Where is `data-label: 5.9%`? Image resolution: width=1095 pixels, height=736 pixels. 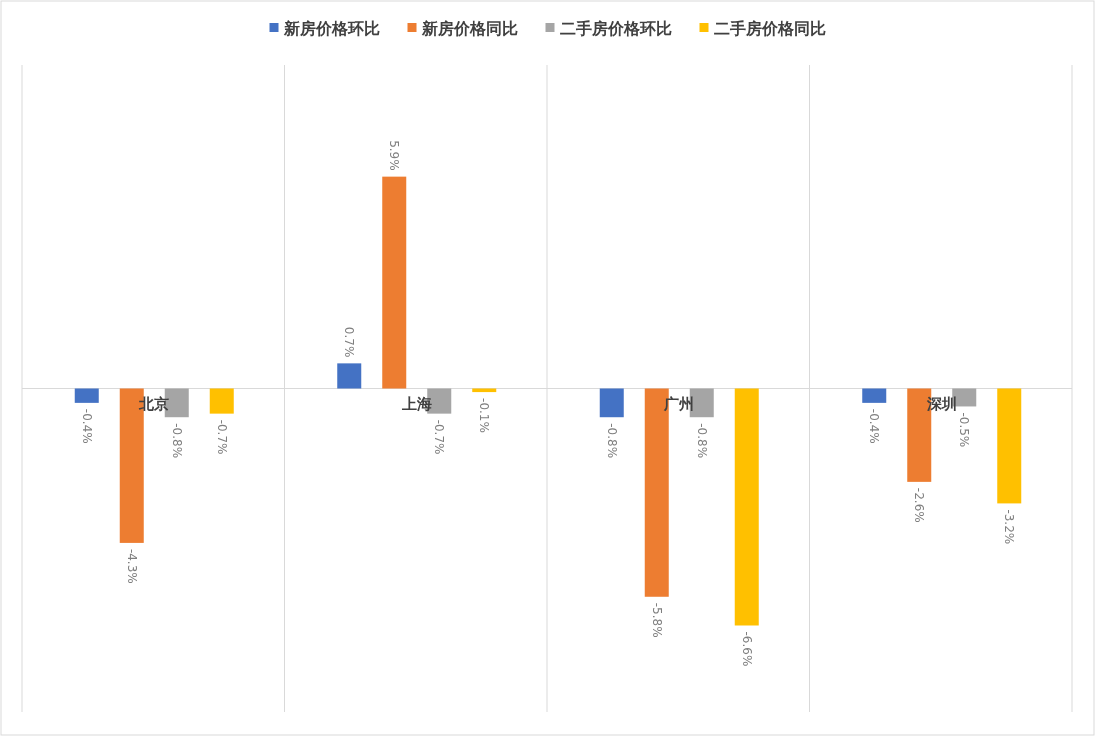
data-label: 5.9% is located at coordinates (394, 155).